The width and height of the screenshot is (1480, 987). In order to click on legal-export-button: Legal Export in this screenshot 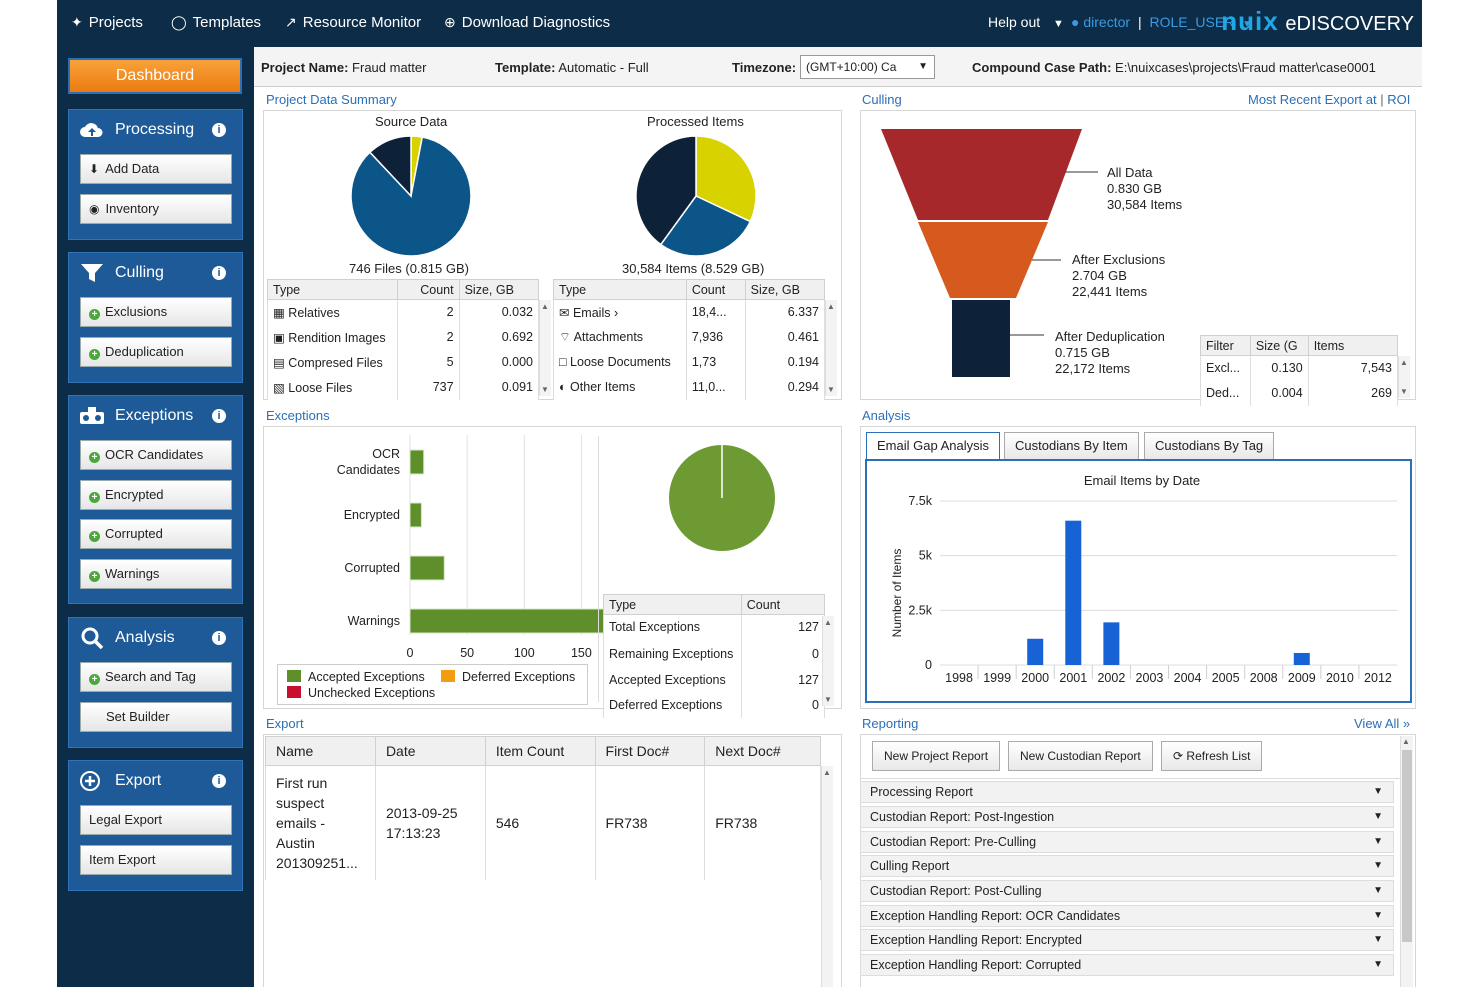, I will do `click(156, 820)`.